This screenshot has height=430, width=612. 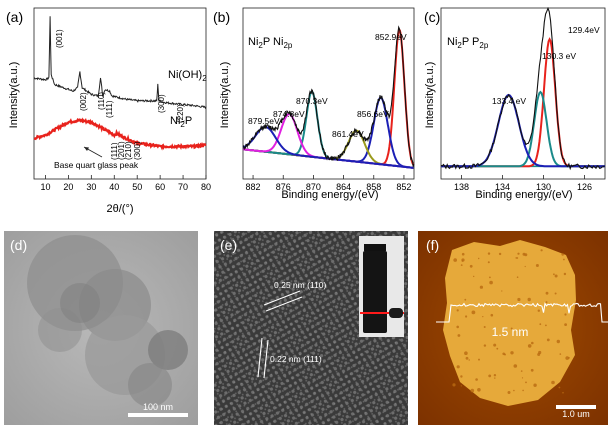 What do you see at coordinates (396, 313) in the screenshot?
I see `laser-pointer` at bounding box center [396, 313].